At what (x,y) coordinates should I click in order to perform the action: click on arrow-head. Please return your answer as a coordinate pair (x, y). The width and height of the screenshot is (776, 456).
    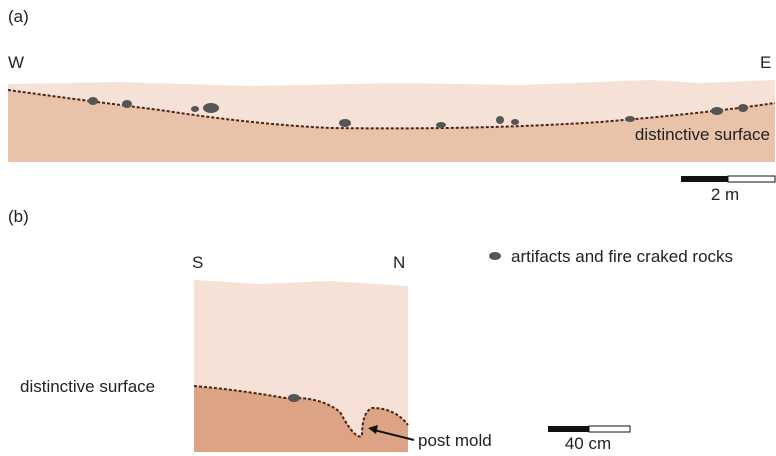
    Looking at the image, I should click on (373, 429).